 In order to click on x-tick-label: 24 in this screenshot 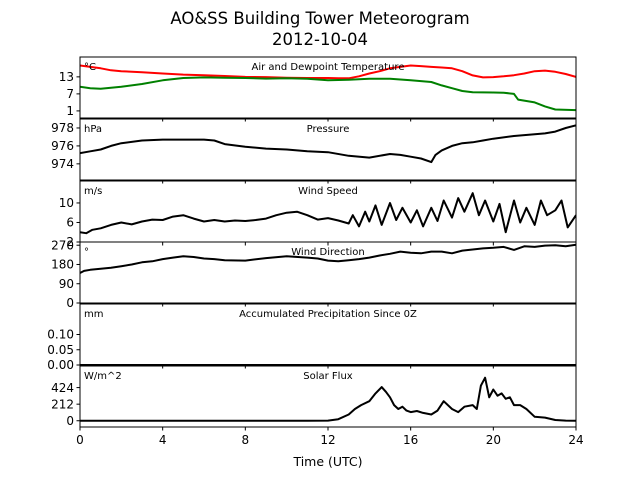, I will do `click(575, 440)`.